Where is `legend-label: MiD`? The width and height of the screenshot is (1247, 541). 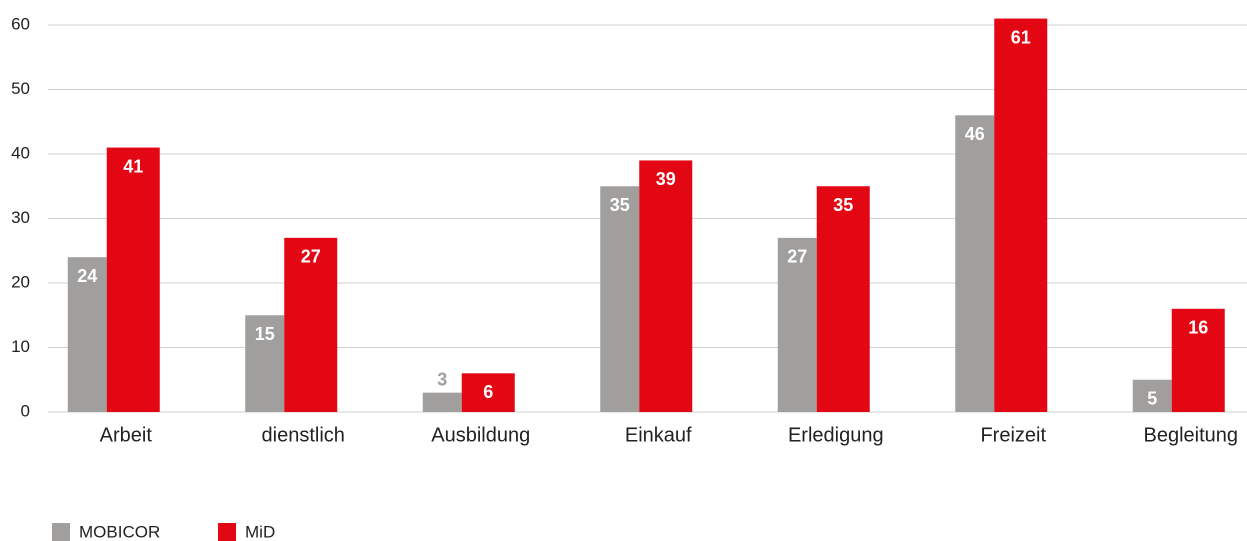
legend-label: MiD is located at coordinates (260, 531).